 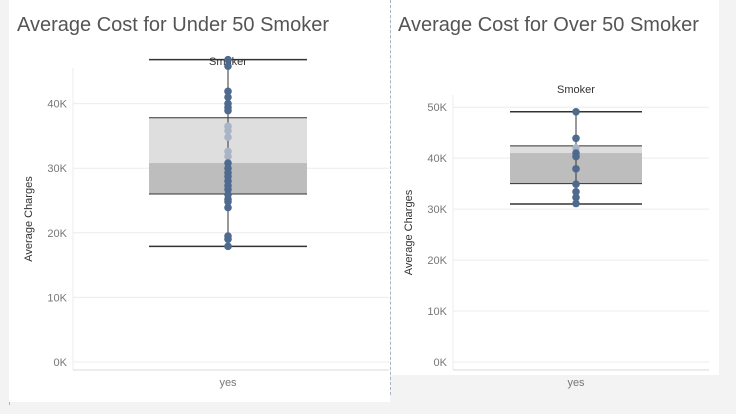 I want to click on y-tick-label: 50K, so click(x=437, y=108).